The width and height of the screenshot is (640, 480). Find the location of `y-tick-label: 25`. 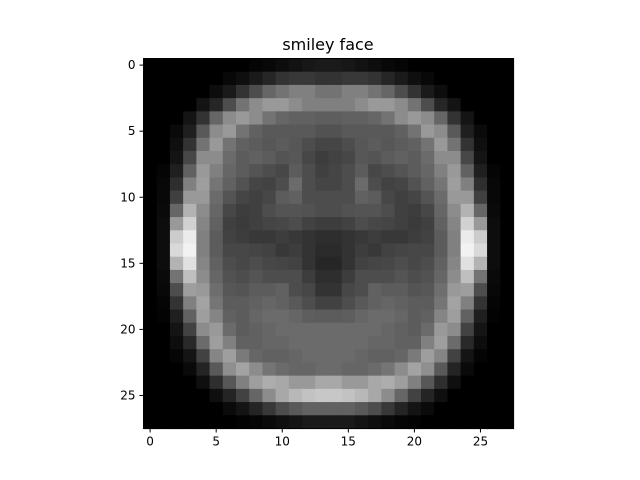

y-tick-label: 25 is located at coordinates (127, 395).